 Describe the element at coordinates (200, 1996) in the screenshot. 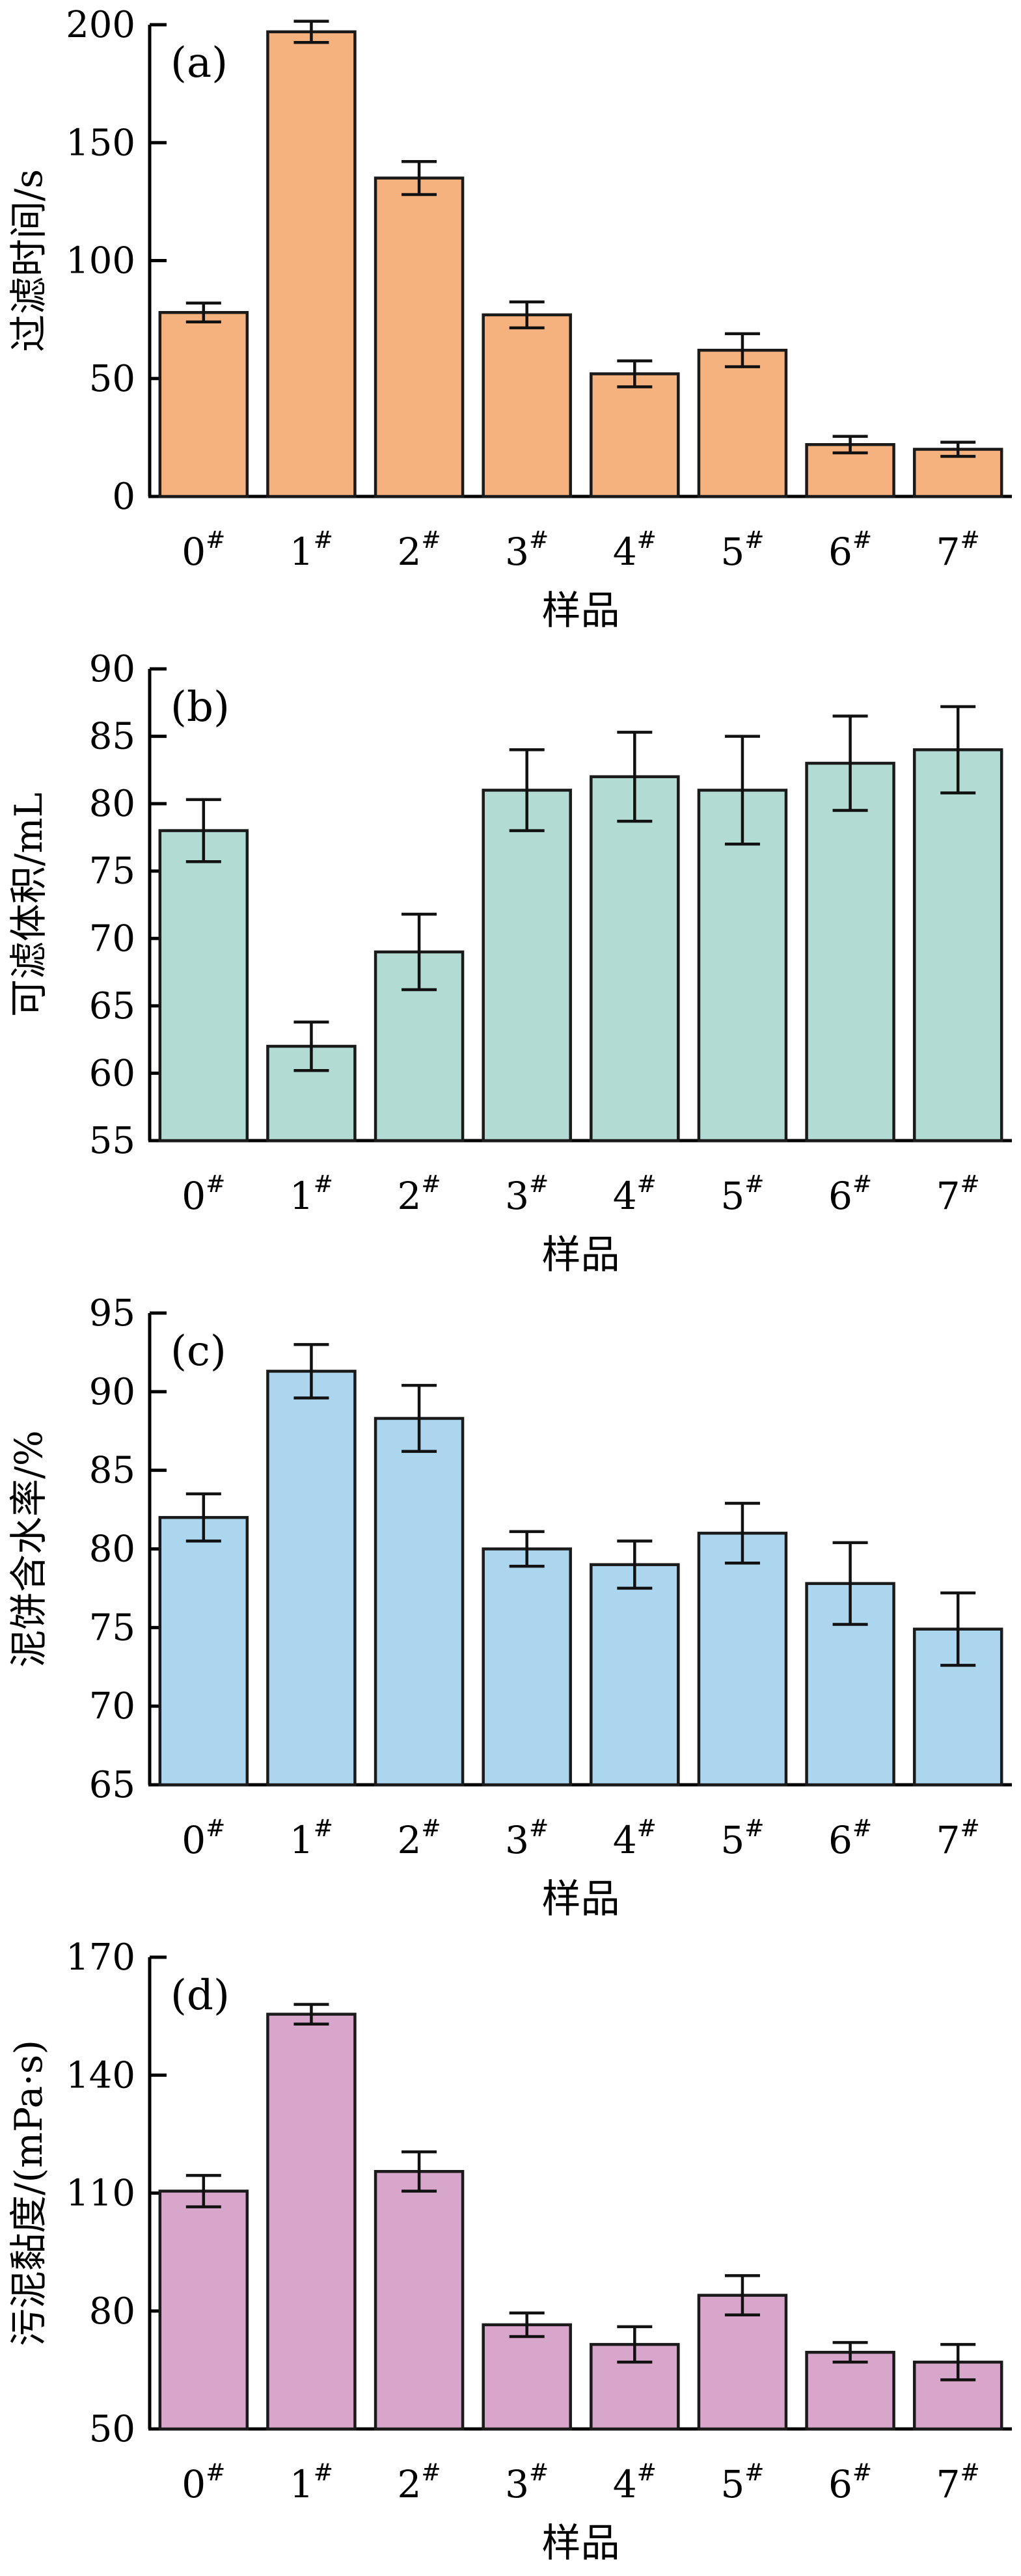

I see `panel-letter: (d)` at that location.